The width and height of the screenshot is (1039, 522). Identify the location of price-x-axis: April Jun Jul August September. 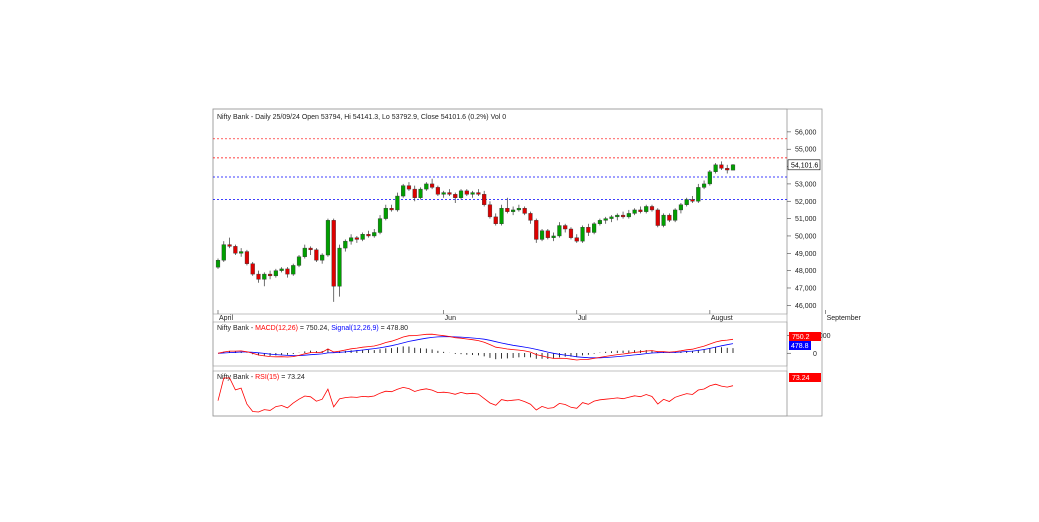
(539, 316).